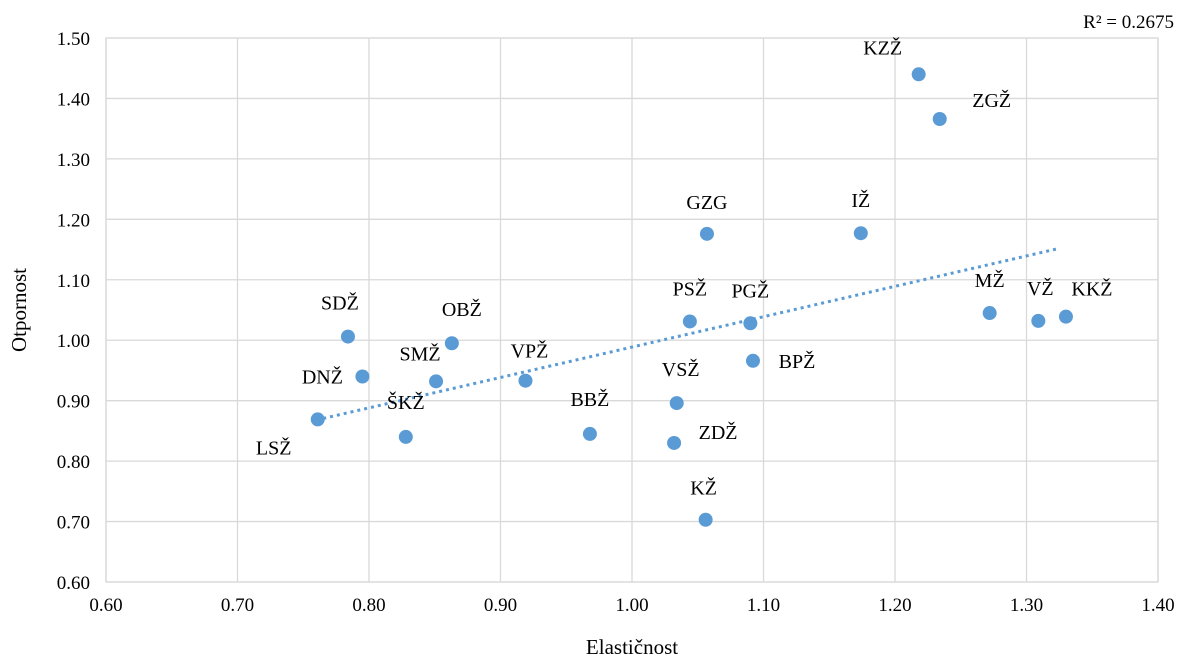 Image resolution: width=1180 pixels, height=662 pixels. I want to click on x-tick-label: 1.30, so click(1026, 605).